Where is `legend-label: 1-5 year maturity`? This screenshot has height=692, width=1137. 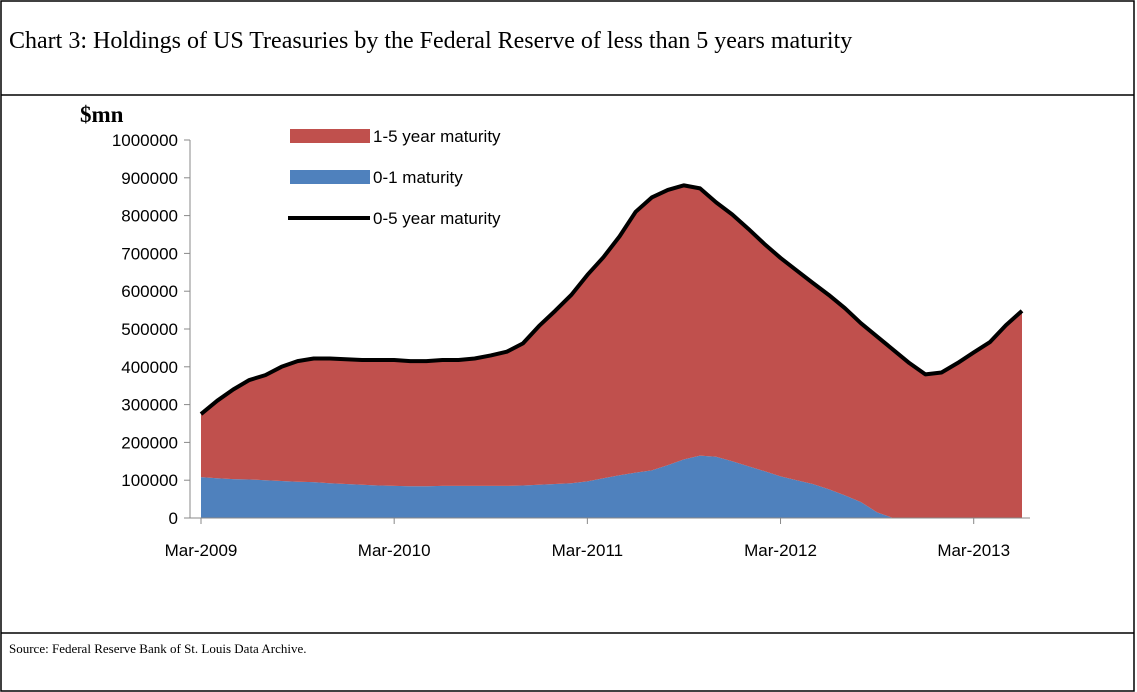 legend-label: 1-5 year maturity is located at coordinates (437, 136).